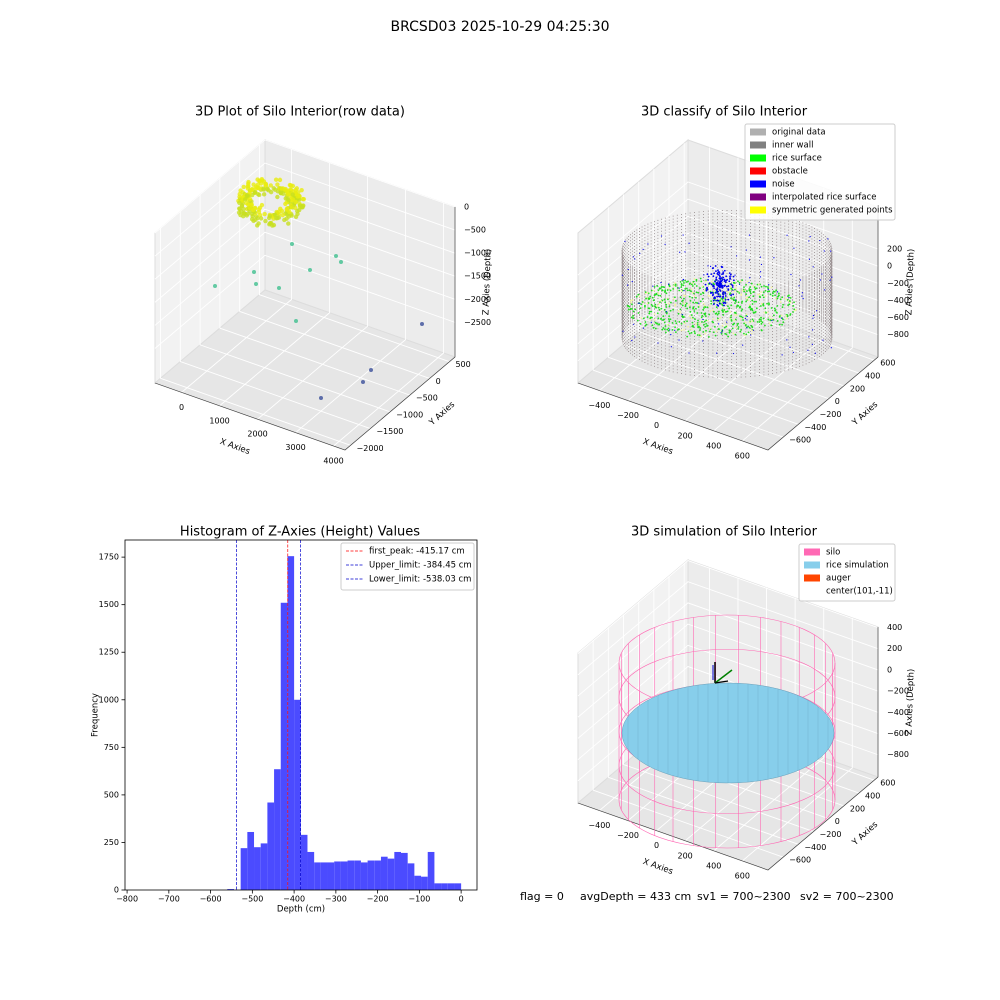 Image resolution: width=1000 pixels, height=1000 pixels. Describe the element at coordinates (109, 652) in the screenshot. I see `y-tick-label: 1250` at that location.